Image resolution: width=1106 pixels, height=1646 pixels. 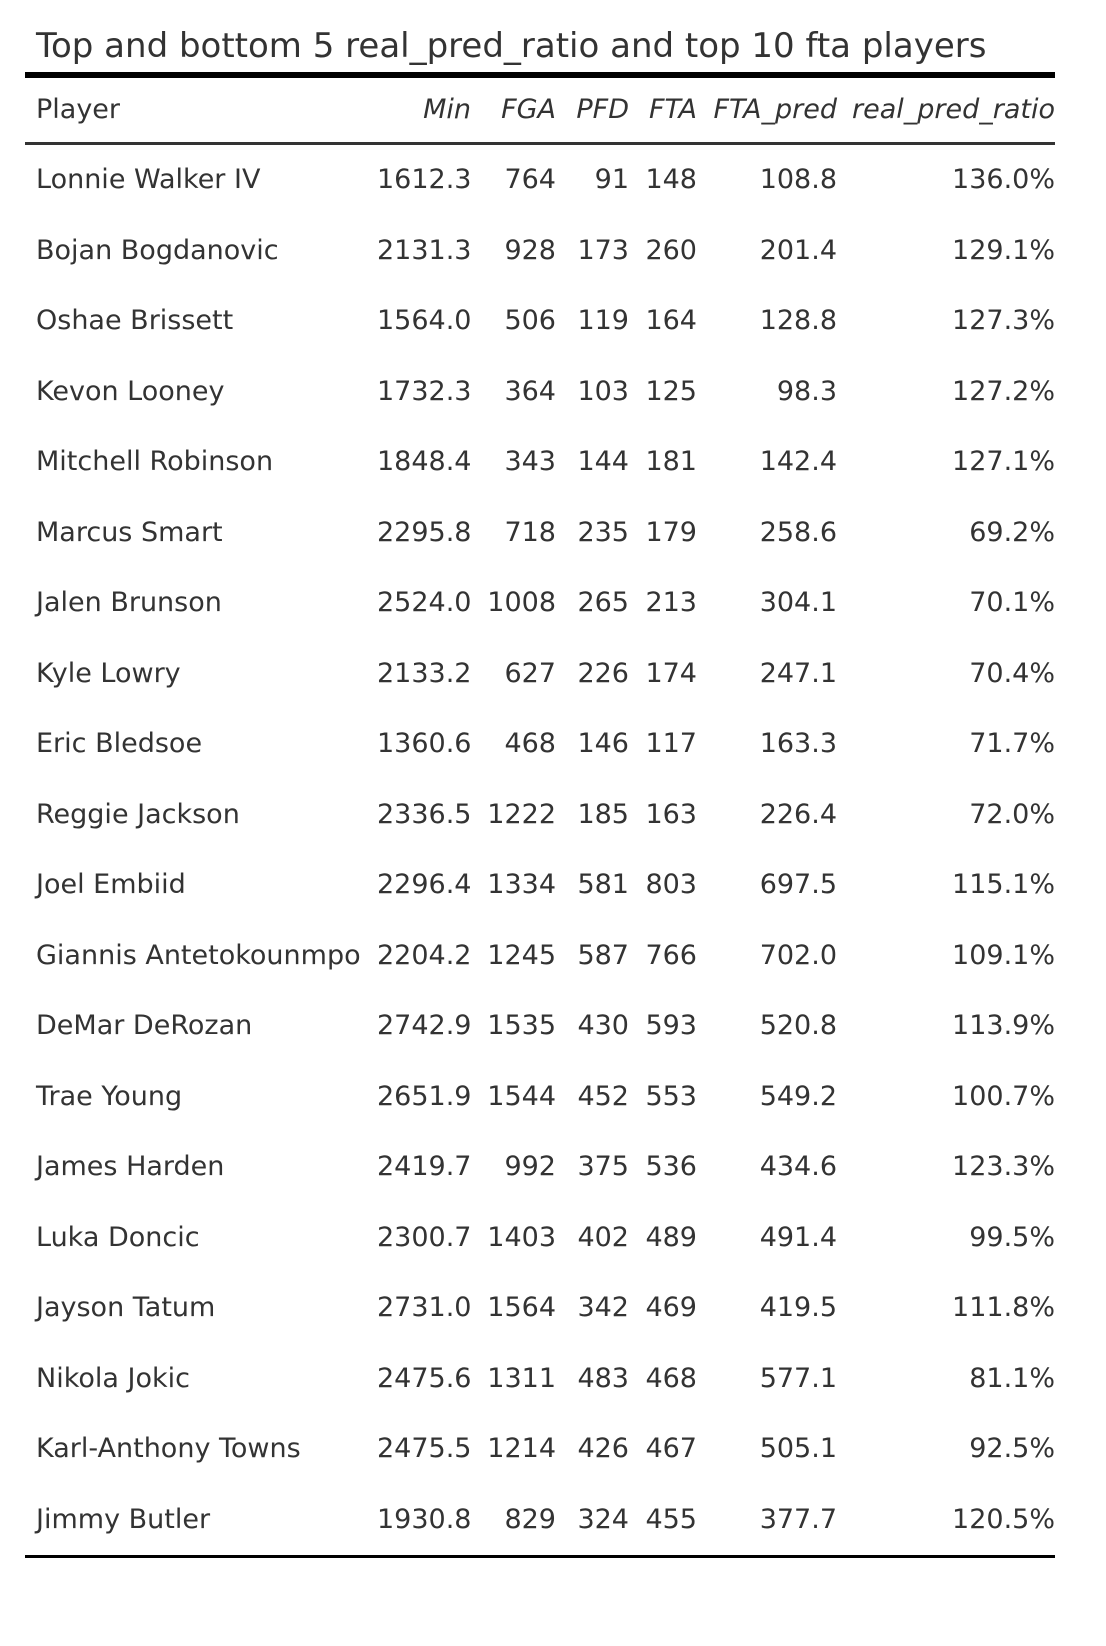 What do you see at coordinates (671, 673) in the screenshot?
I see `cell-fta: 174` at bounding box center [671, 673].